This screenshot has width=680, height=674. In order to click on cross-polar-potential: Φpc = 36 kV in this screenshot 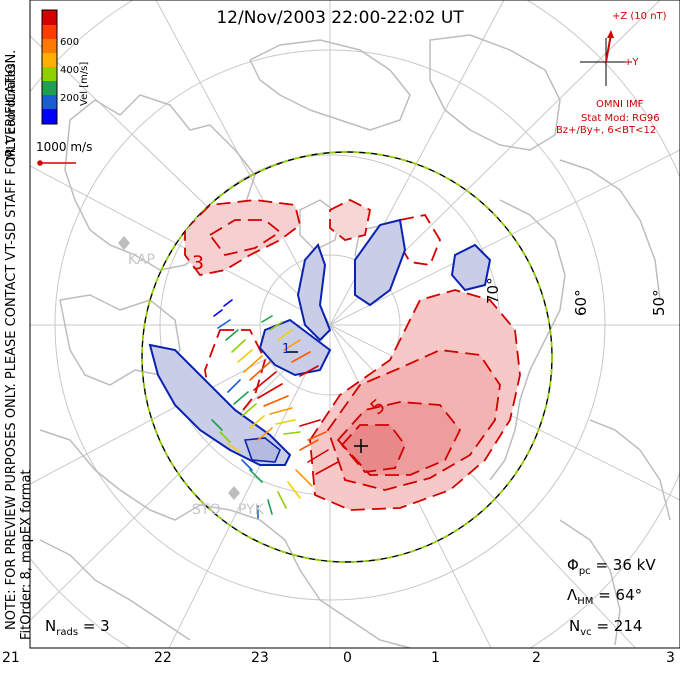, I will do `click(611, 566)`.